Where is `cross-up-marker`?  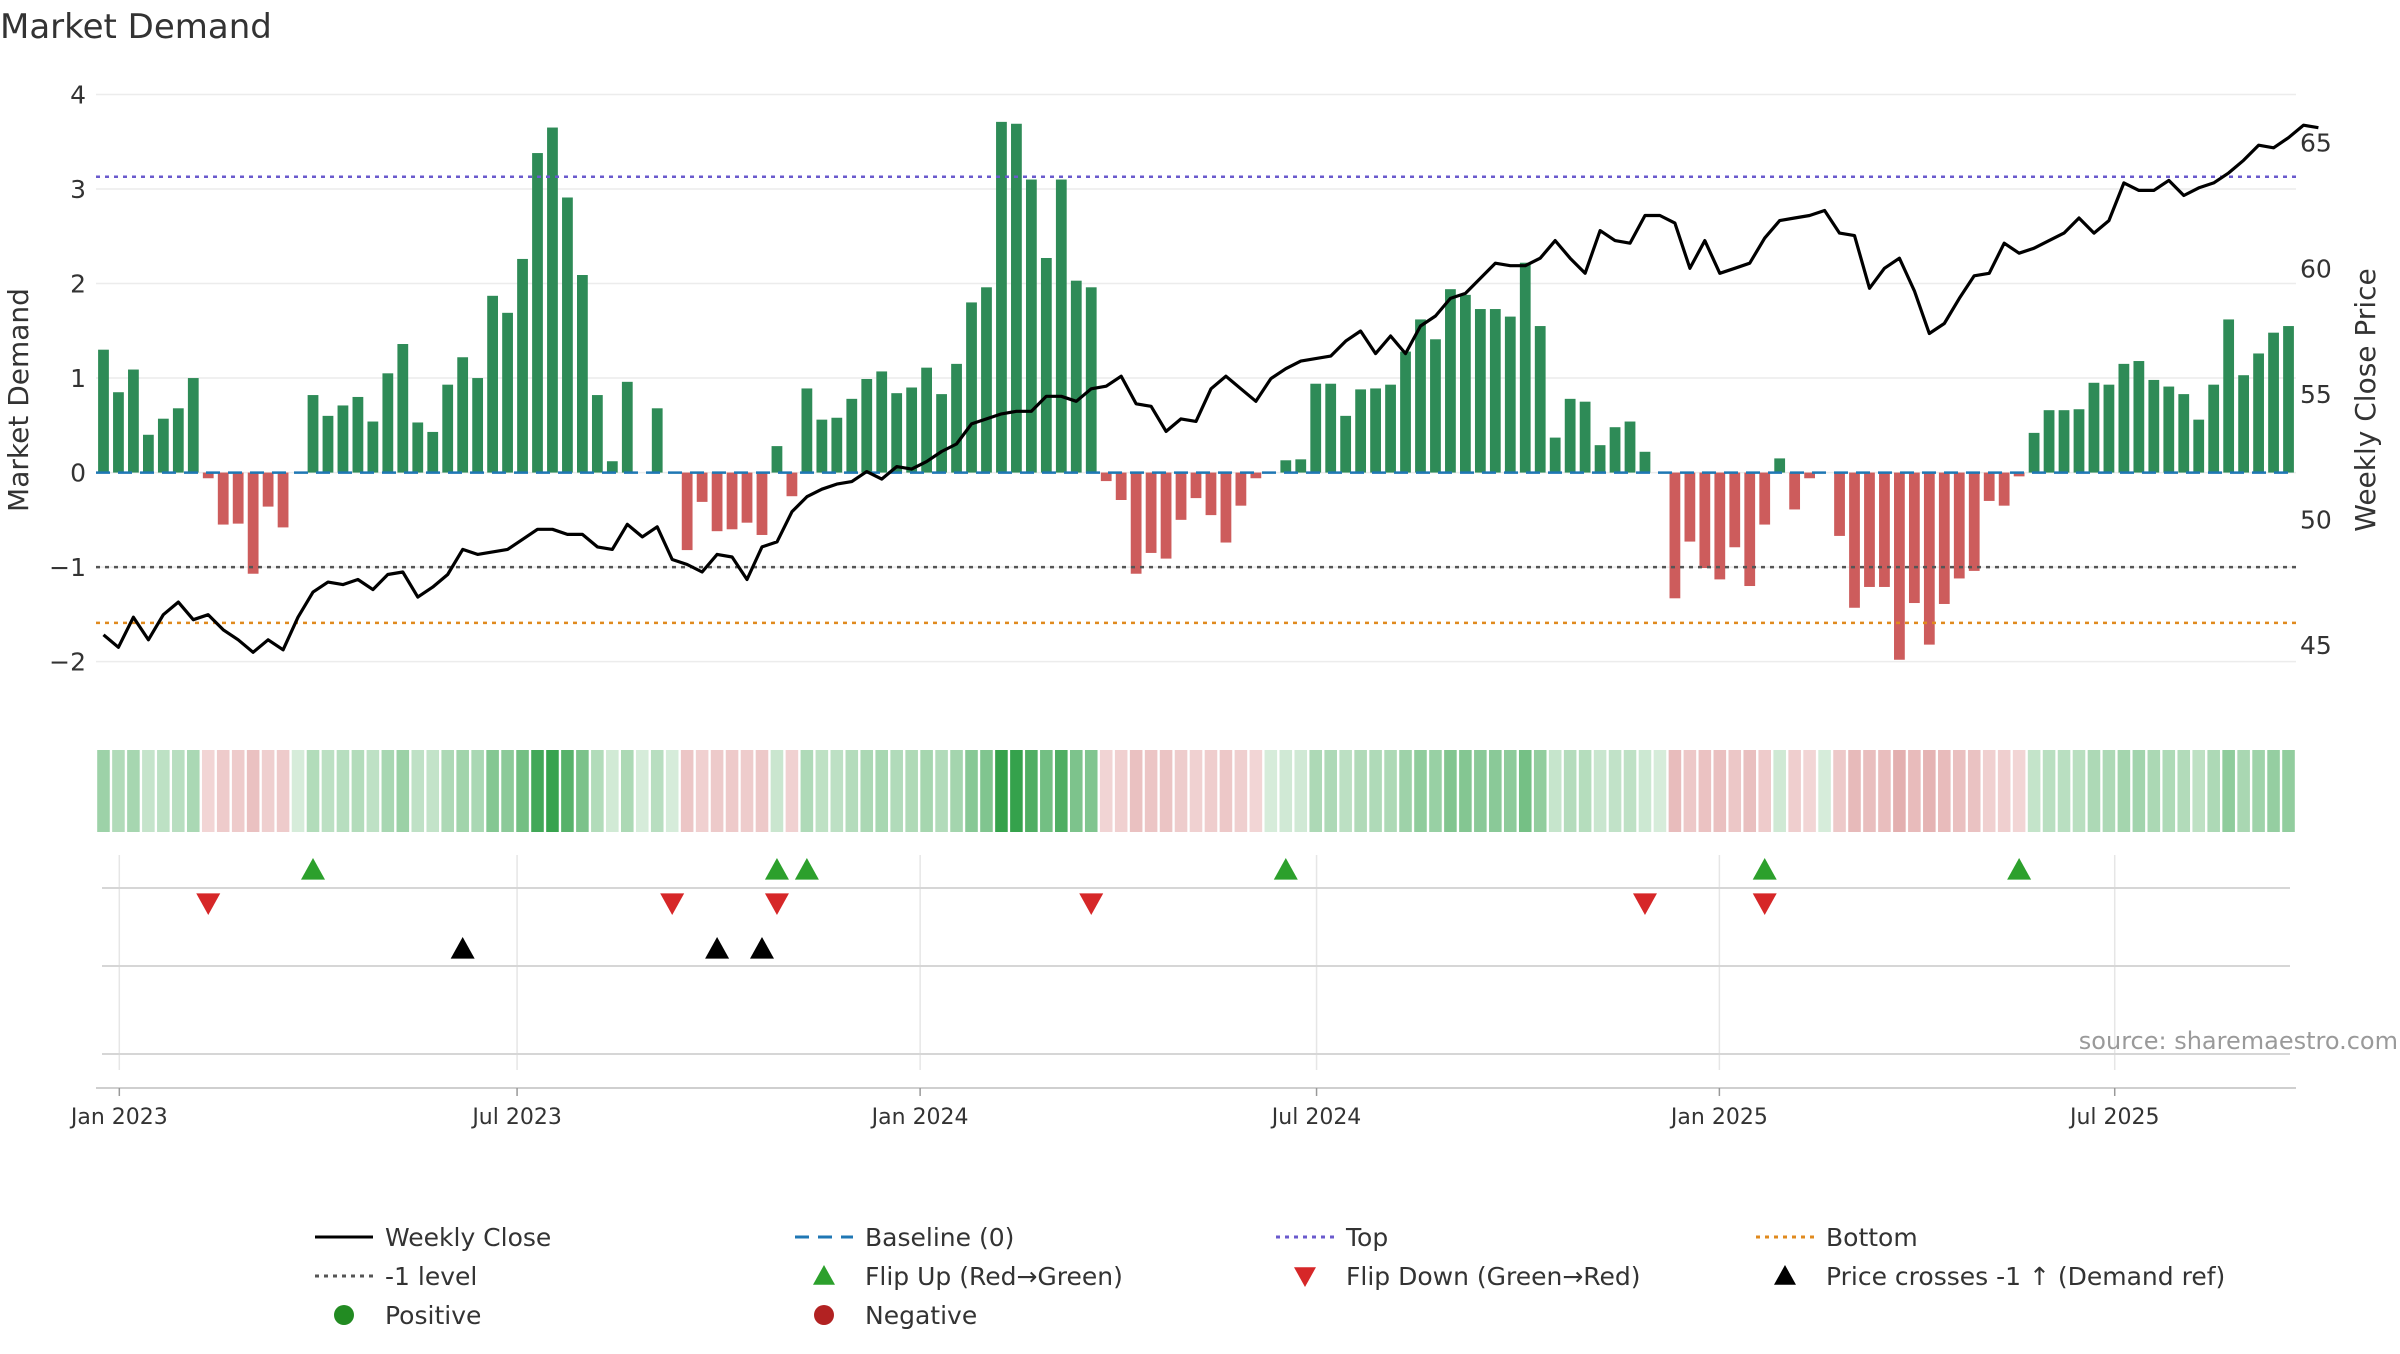
cross-up-marker is located at coordinates (717, 948).